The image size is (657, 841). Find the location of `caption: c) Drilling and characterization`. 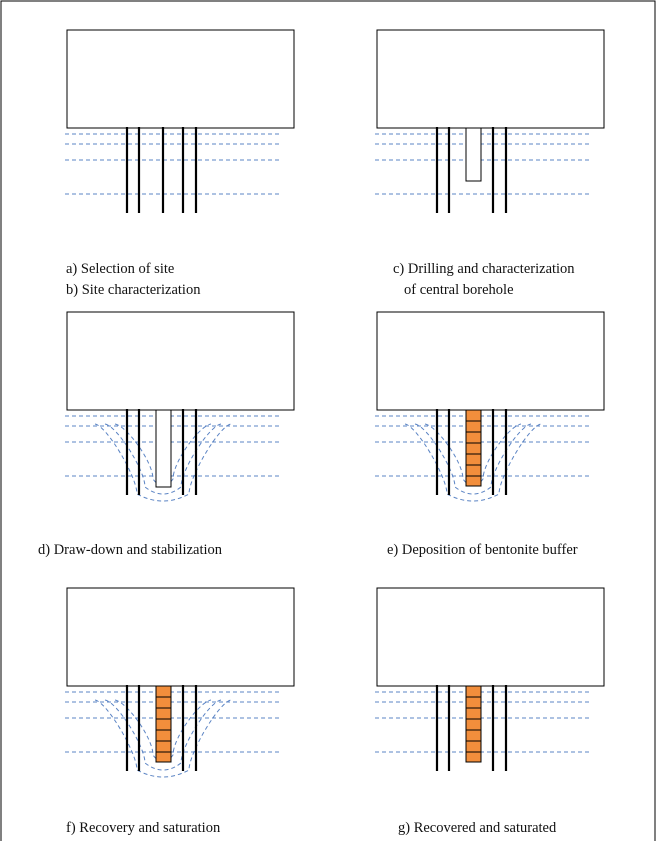

caption: c) Drilling and characterization is located at coordinates (484, 269).